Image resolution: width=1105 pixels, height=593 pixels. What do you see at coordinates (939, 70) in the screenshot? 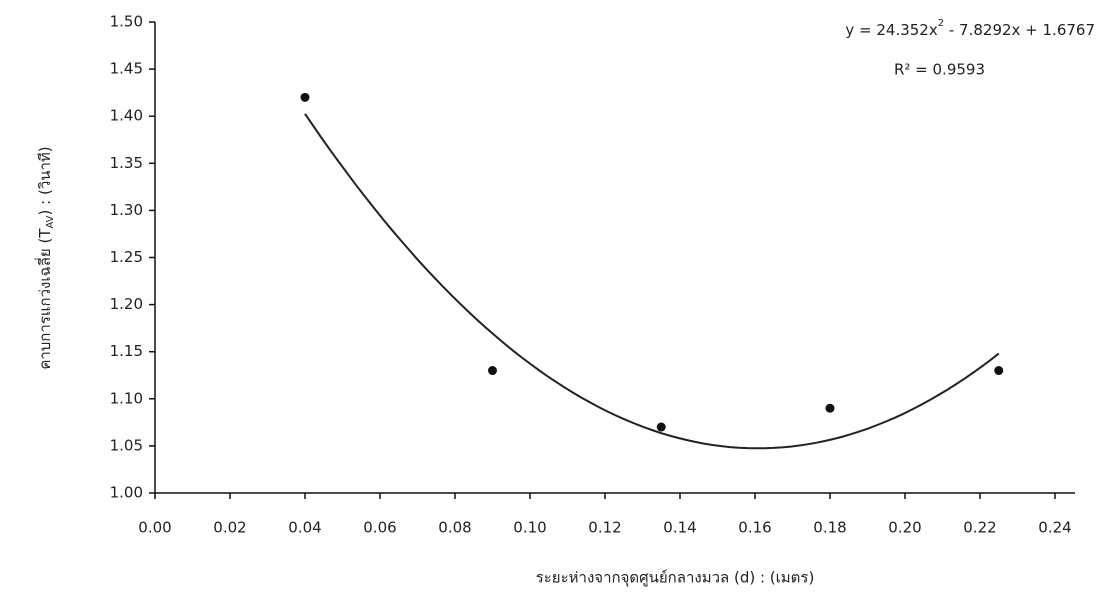
I see `r-squared: R² = 0.9593` at bounding box center [939, 70].